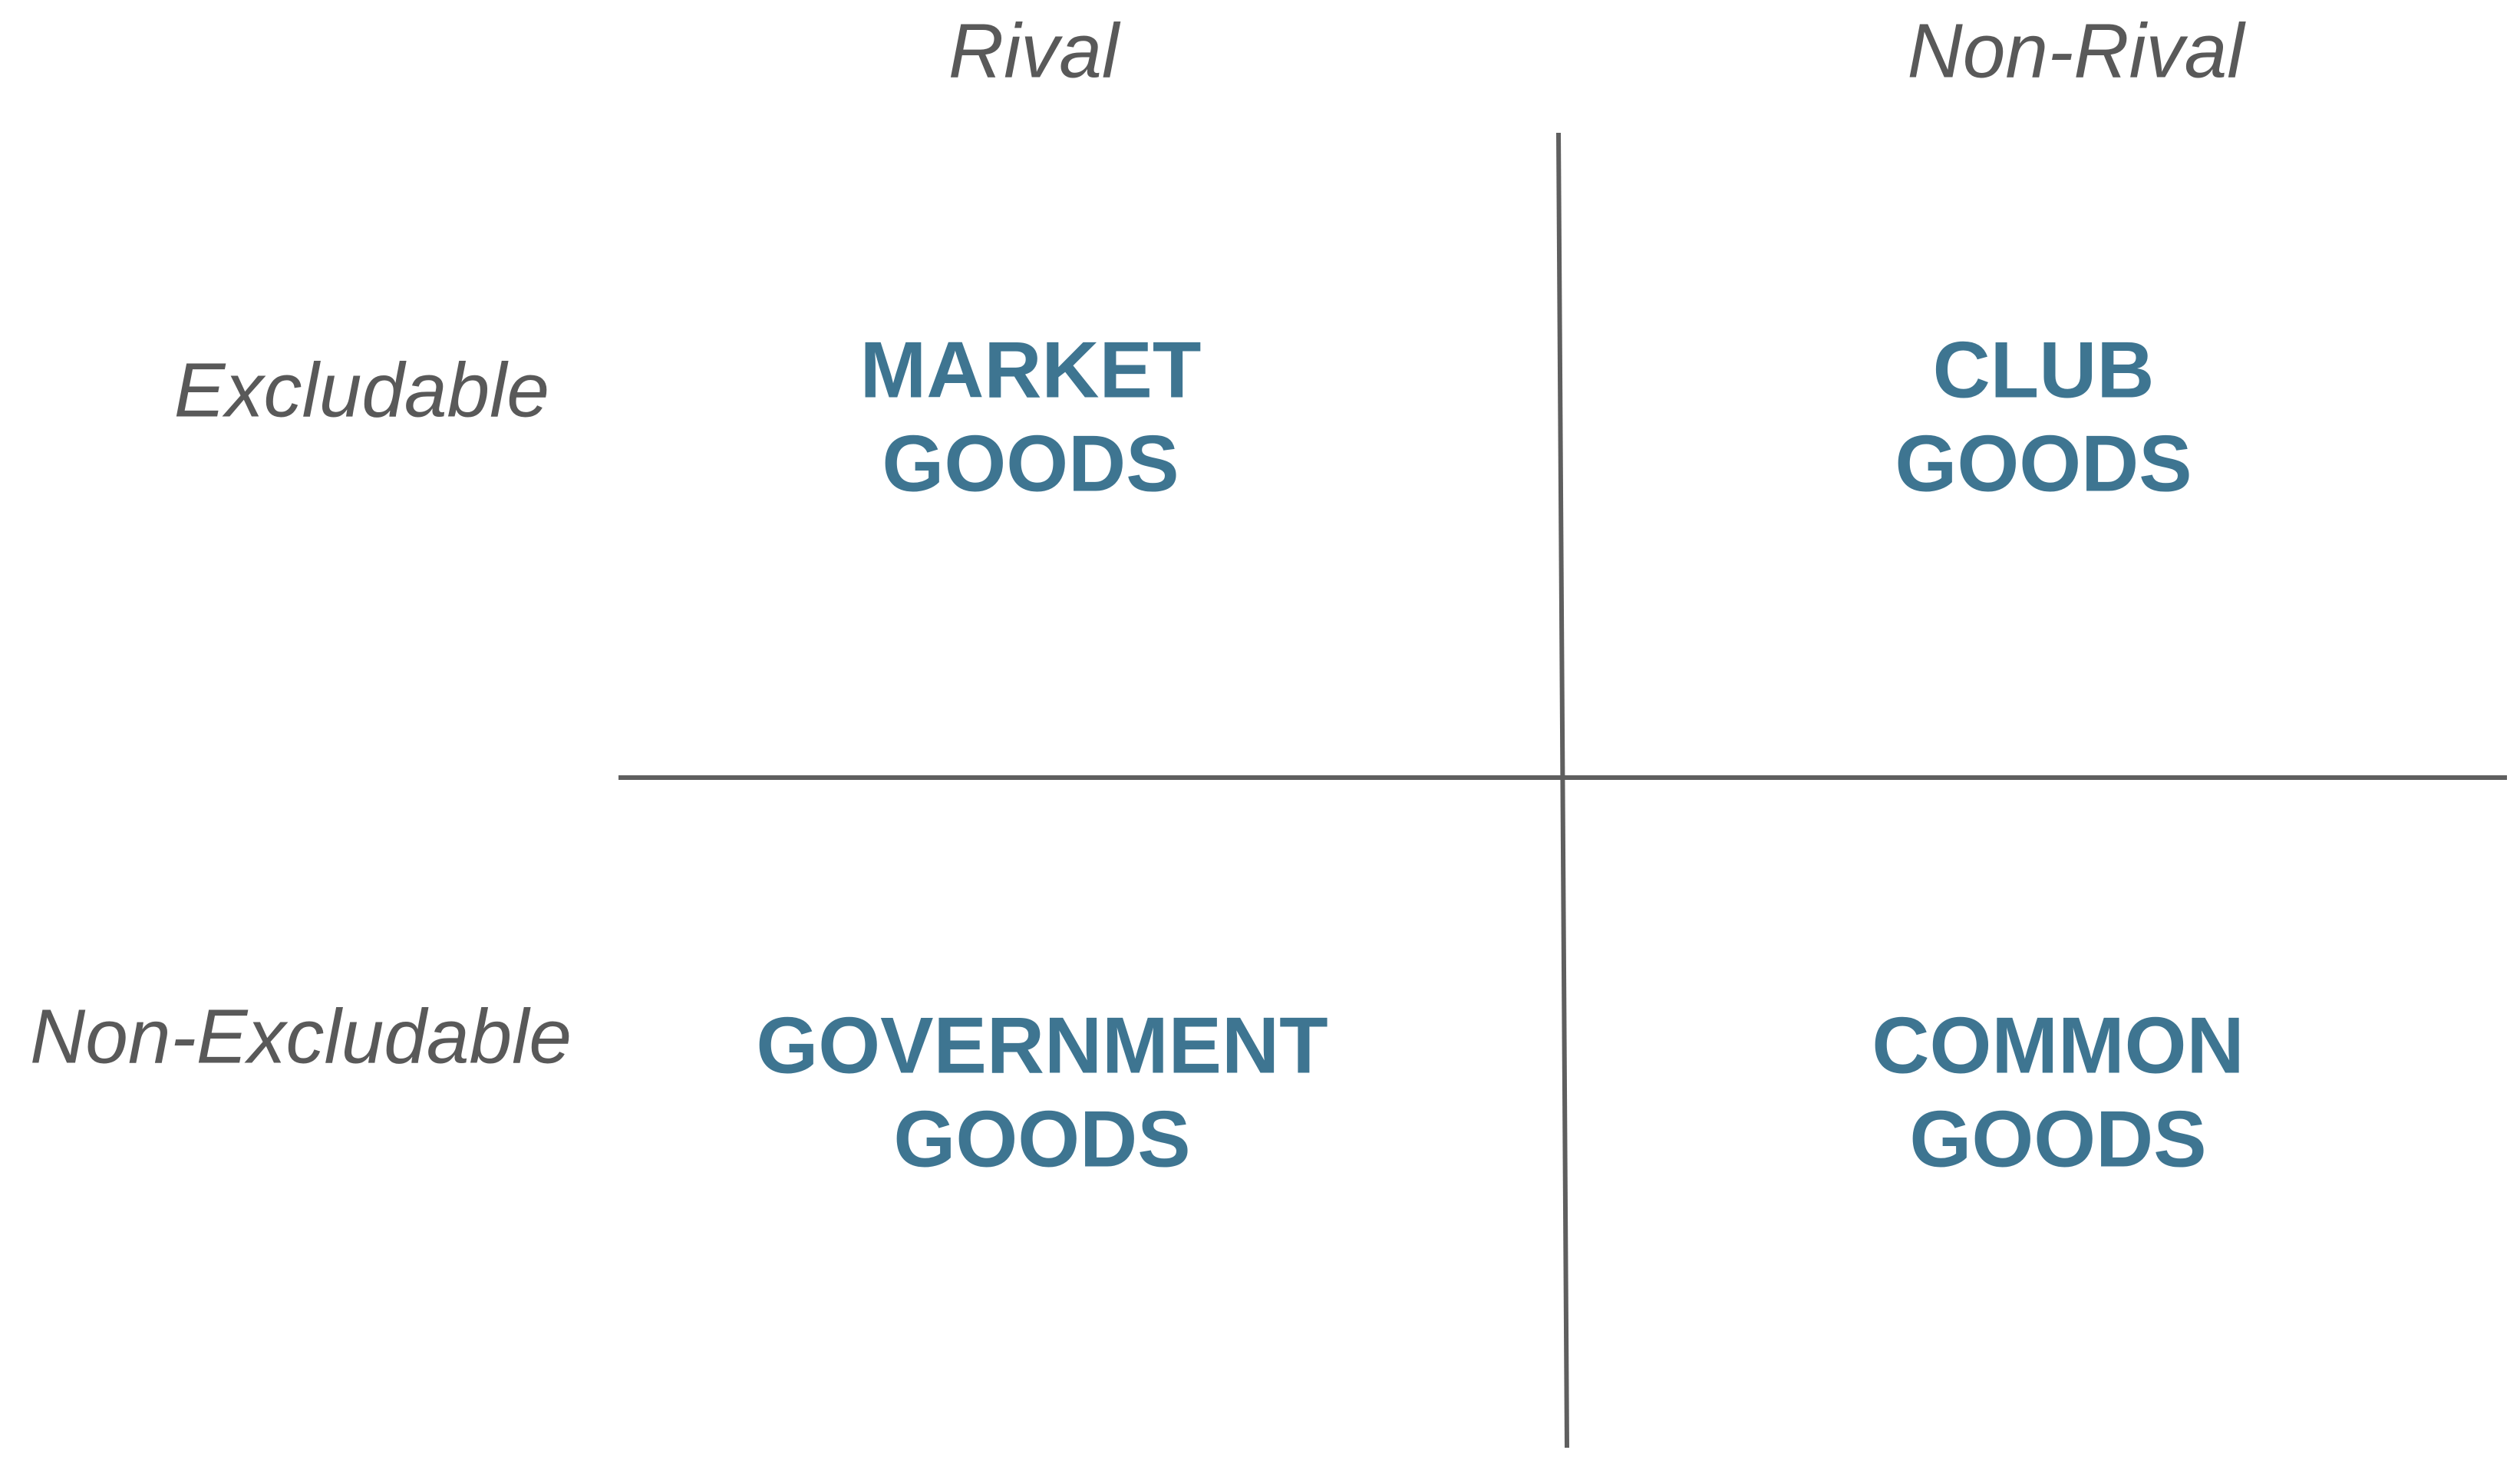 Image resolution: width=2520 pixels, height=1460 pixels. I want to click on cell-label: CLUB, so click(2044, 370).